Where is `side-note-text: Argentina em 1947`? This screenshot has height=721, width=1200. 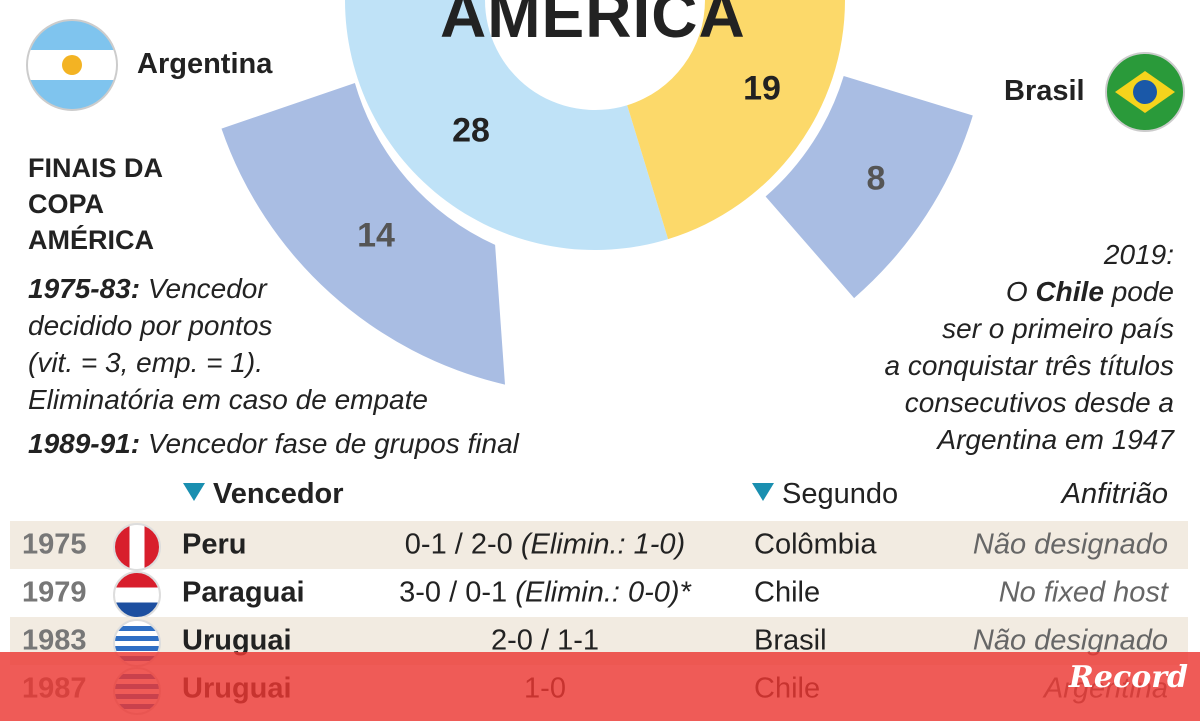
side-note-text: Argentina em 1947 is located at coordinates (1055, 439).